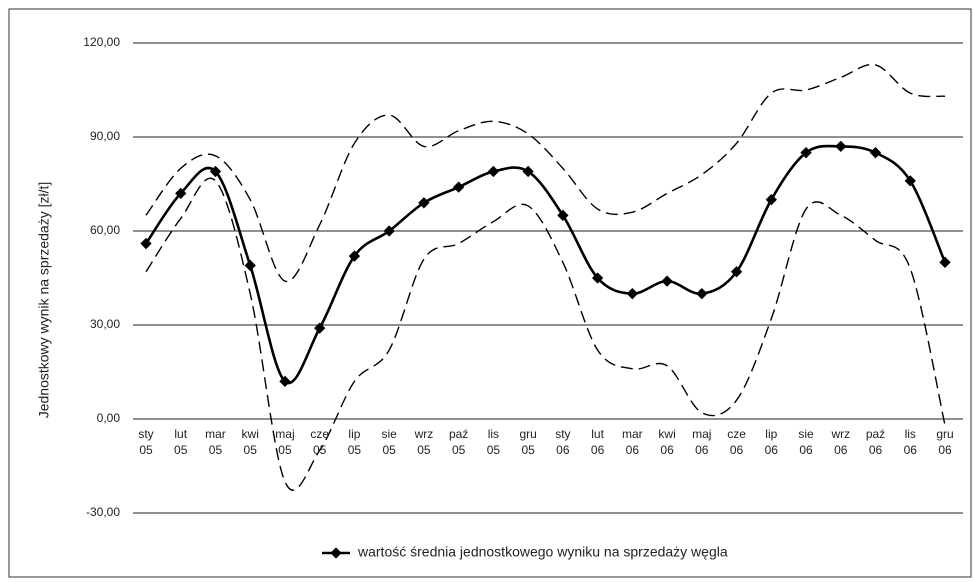 This screenshot has width=974, height=582. What do you see at coordinates (563, 442) in the screenshot?
I see `x-tick-label: sty 06` at bounding box center [563, 442].